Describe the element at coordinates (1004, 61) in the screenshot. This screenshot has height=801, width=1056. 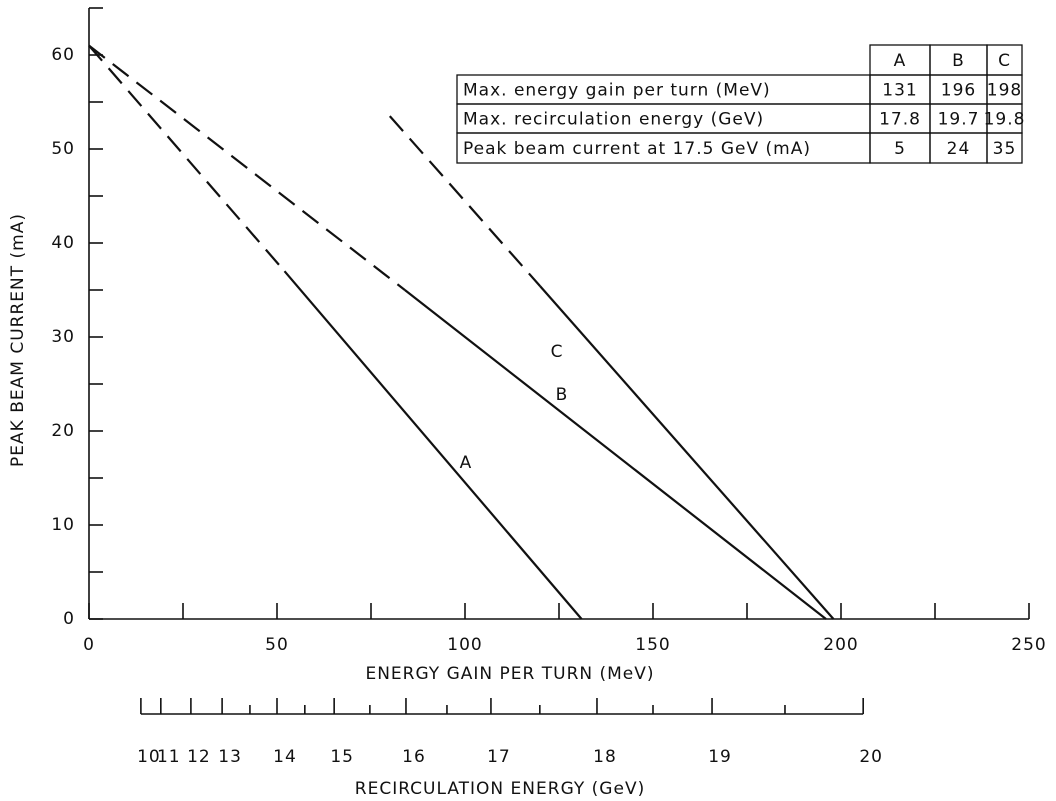
I see `table-header: C` at that location.